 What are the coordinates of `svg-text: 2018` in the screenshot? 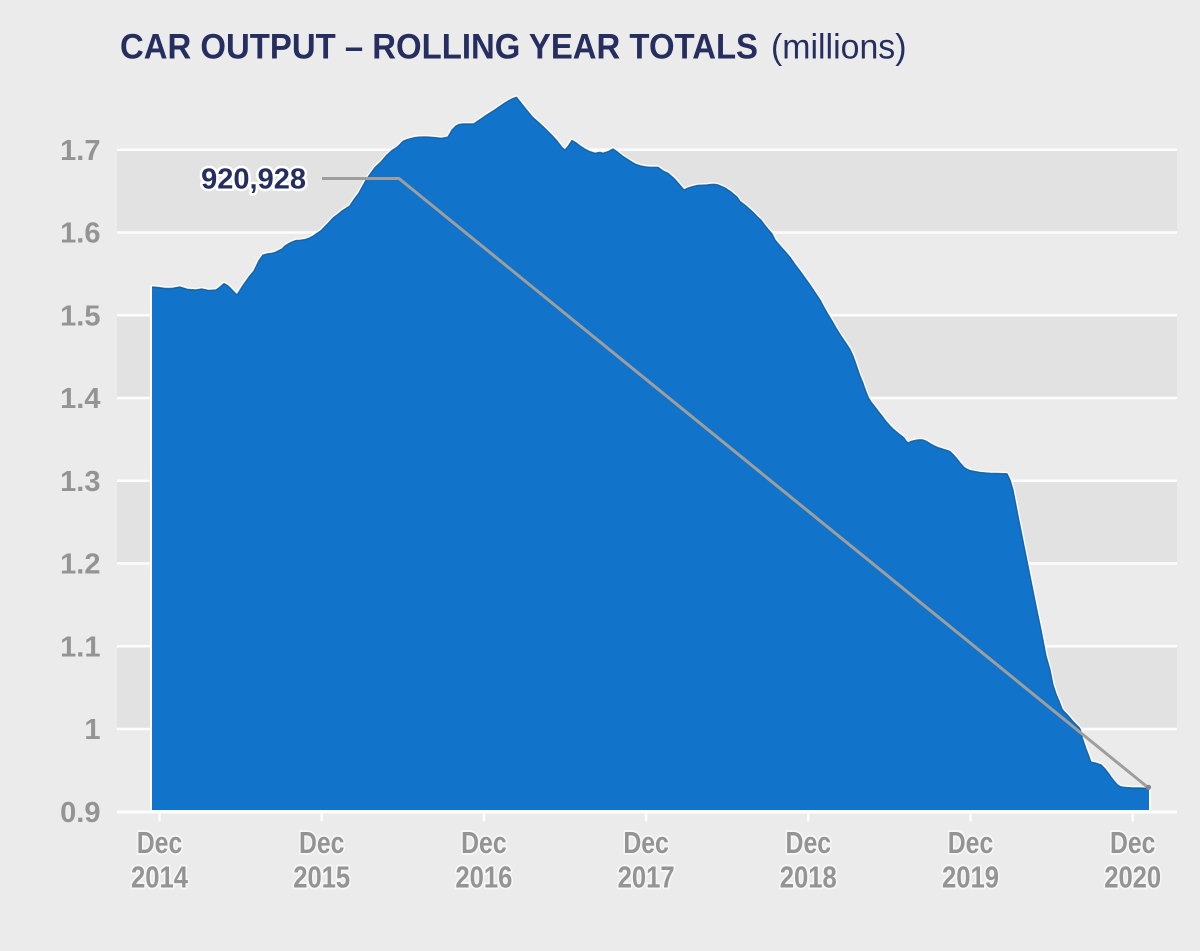 It's located at (808, 877).